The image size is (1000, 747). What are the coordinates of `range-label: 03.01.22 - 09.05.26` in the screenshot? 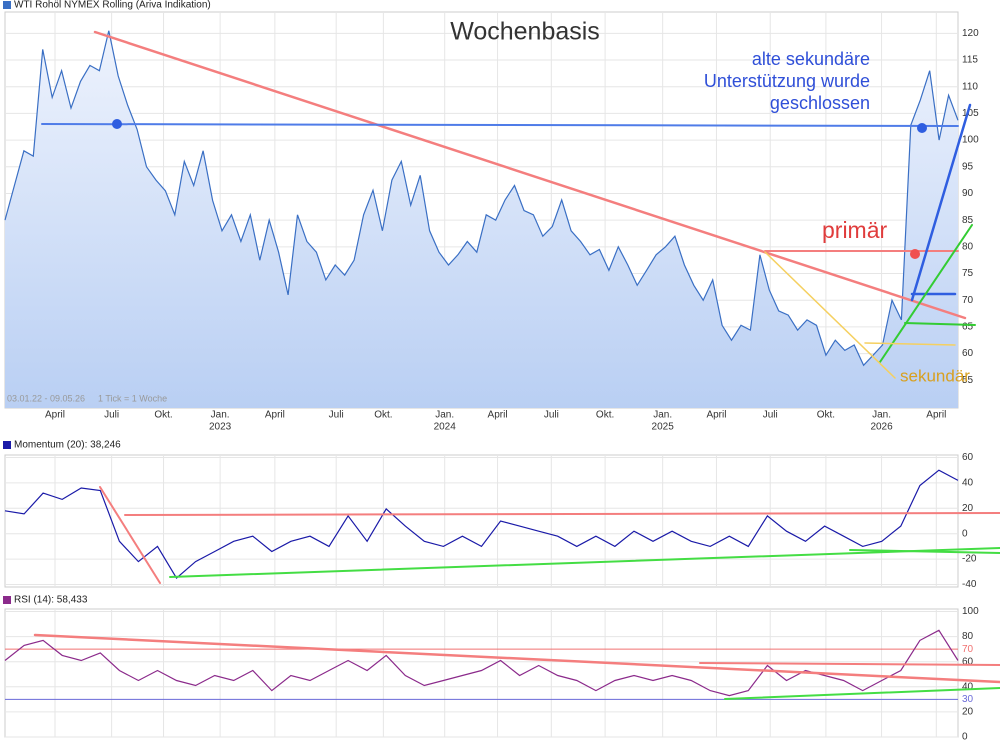 It's located at (46, 398).